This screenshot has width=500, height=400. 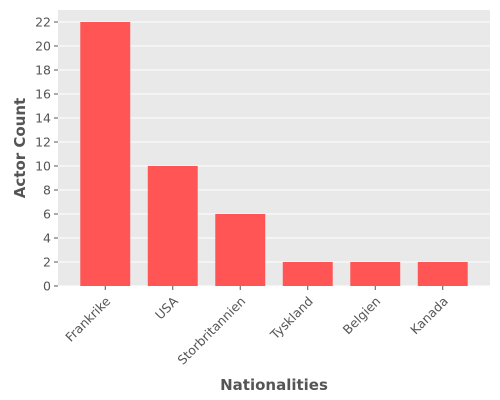 What do you see at coordinates (429, 316) in the screenshot?
I see `x-tick-label: Kanada` at bounding box center [429, 316].